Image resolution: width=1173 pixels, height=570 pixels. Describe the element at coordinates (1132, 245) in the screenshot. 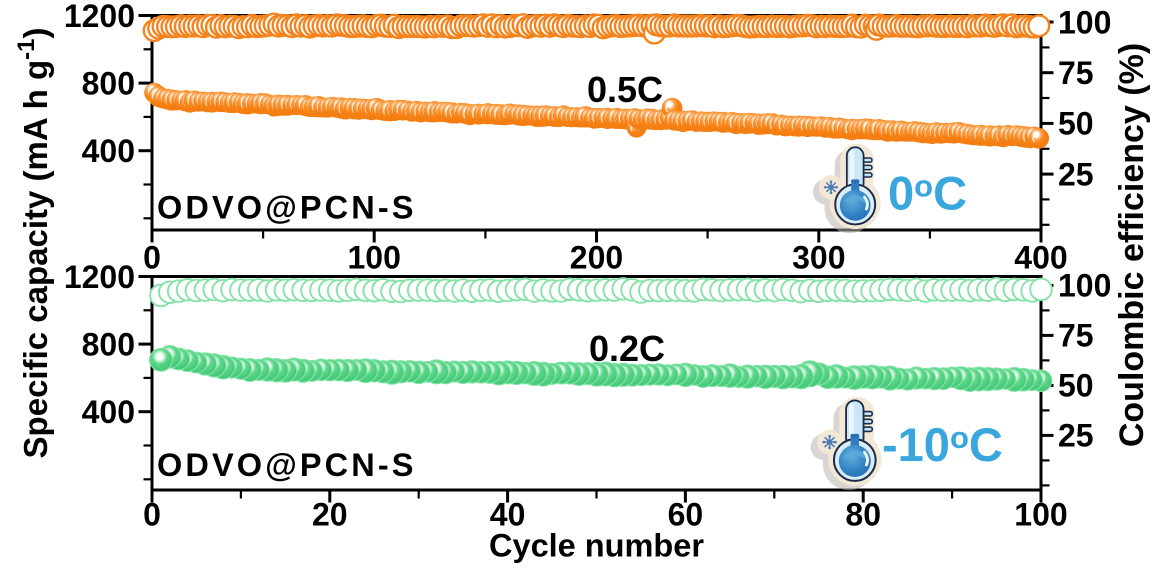

I see `svg-text: Coulombic efficiency (%)` at that location.